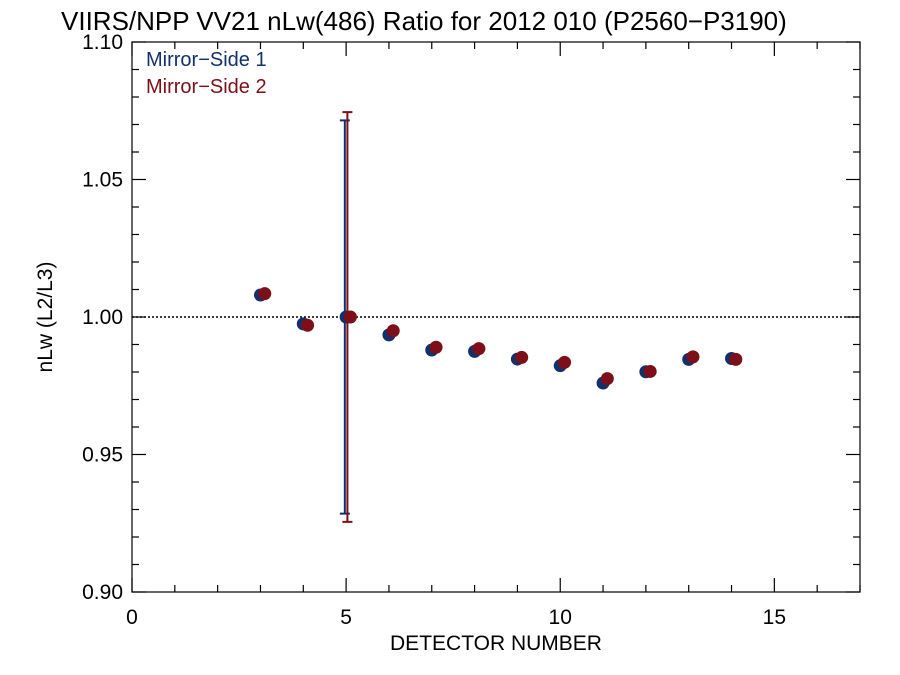 The width and height of the screenshot is (900, 675). What do you see at coordinates (346, 617) in the screenshot?
I see `x-tick-label: 5` at bounding box center [346, 617].